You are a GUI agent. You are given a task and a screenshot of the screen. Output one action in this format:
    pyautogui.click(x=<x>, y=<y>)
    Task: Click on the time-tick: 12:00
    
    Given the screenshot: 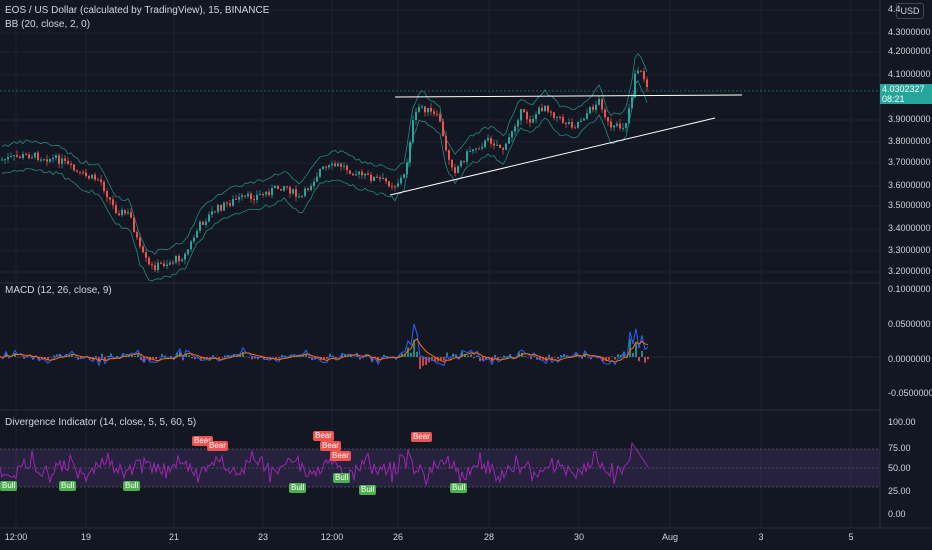 What is the action you would take?
    pyautogui.click(x=16, y=537)
    